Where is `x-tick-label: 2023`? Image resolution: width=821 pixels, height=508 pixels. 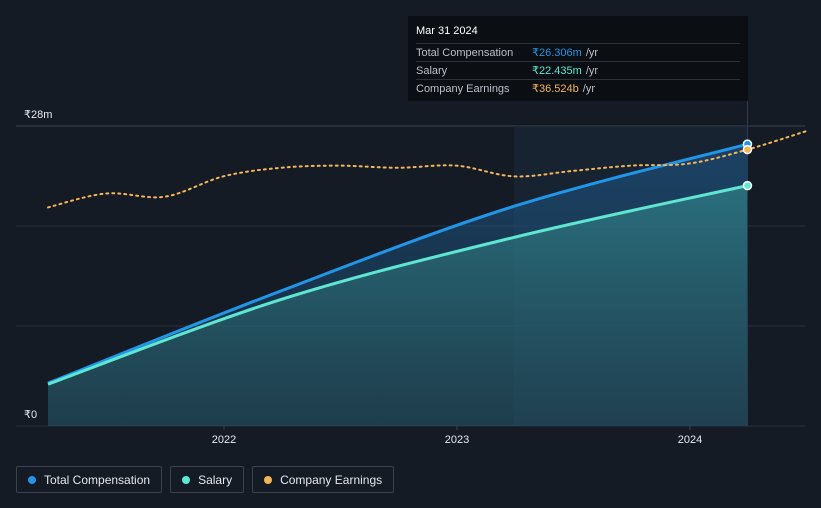 x-tick-label: 2023 is located at coordinates (457, 440).